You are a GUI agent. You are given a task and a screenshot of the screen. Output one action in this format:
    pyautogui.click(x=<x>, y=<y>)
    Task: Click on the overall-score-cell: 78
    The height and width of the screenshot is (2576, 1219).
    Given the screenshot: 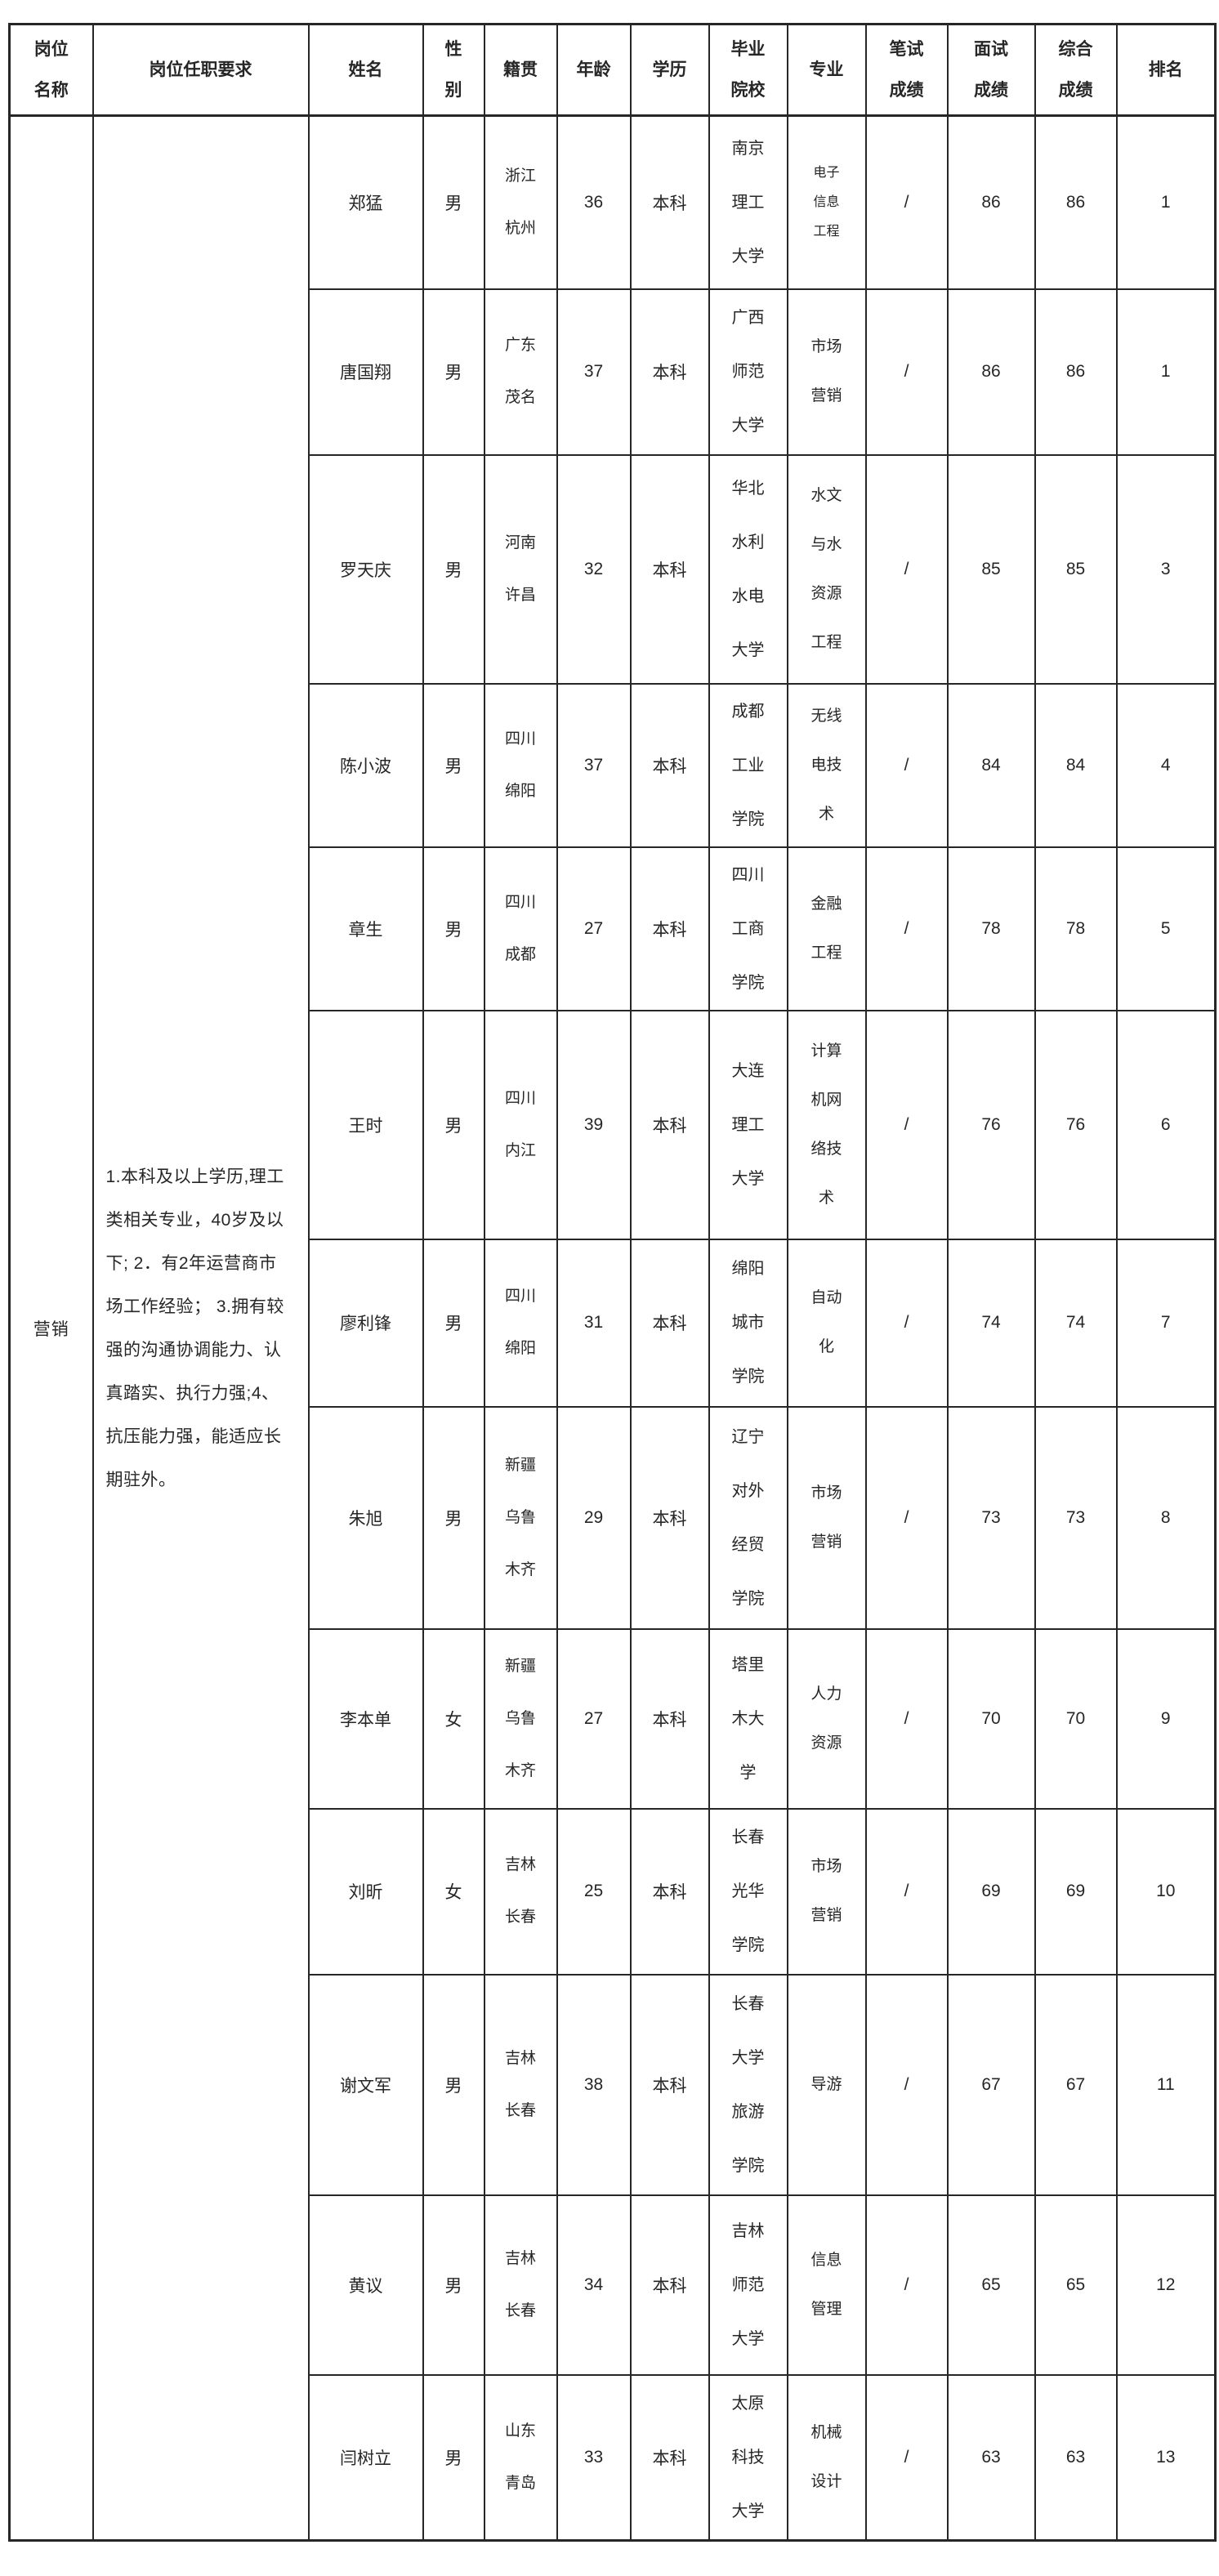 What is the action you would take?
    pyautogui.click(x=1076, y=929)
    